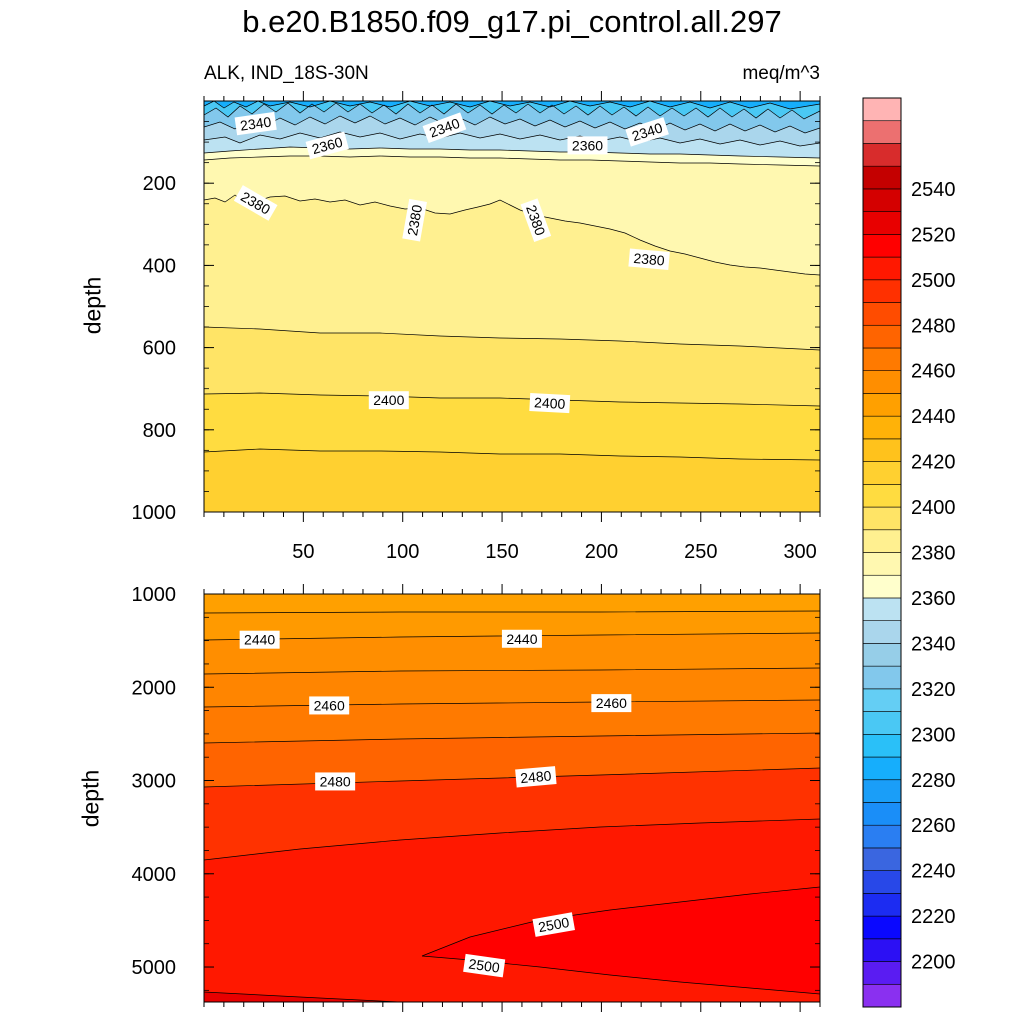  What do you see at coordinates (159, 184) in the screenshot?
I see `upper-ytick-label-0: 200` at bounding box center [159, 184].